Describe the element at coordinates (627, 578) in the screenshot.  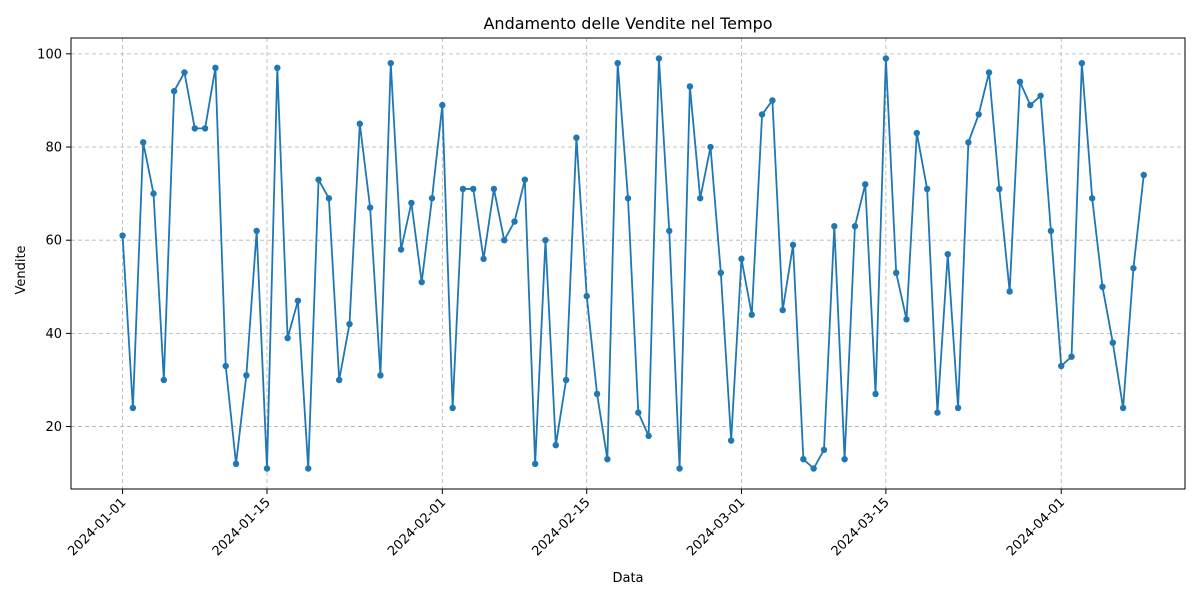
I see `x-axis-label: Data` at that location.